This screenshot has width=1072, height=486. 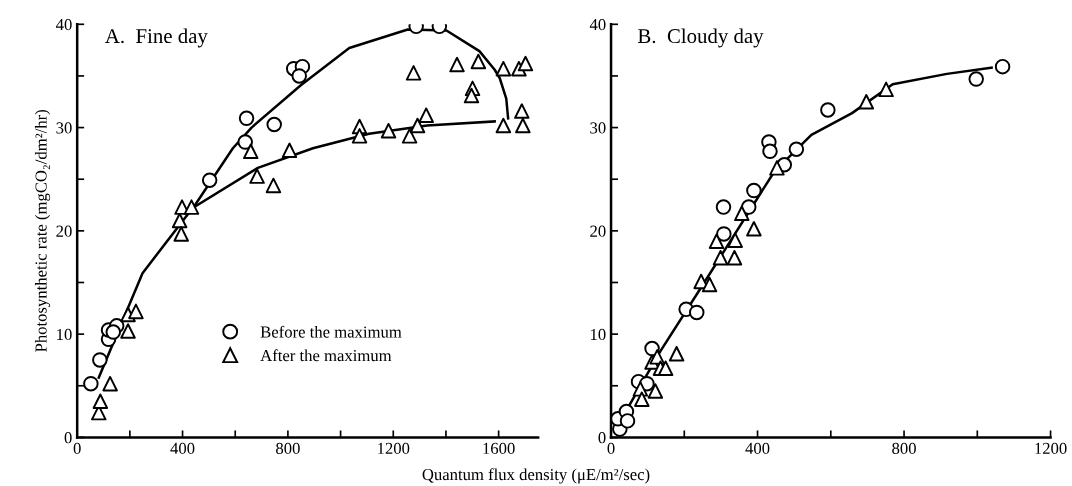 I want to click on x-tick-label: 1600, so click(x=499, y=448).